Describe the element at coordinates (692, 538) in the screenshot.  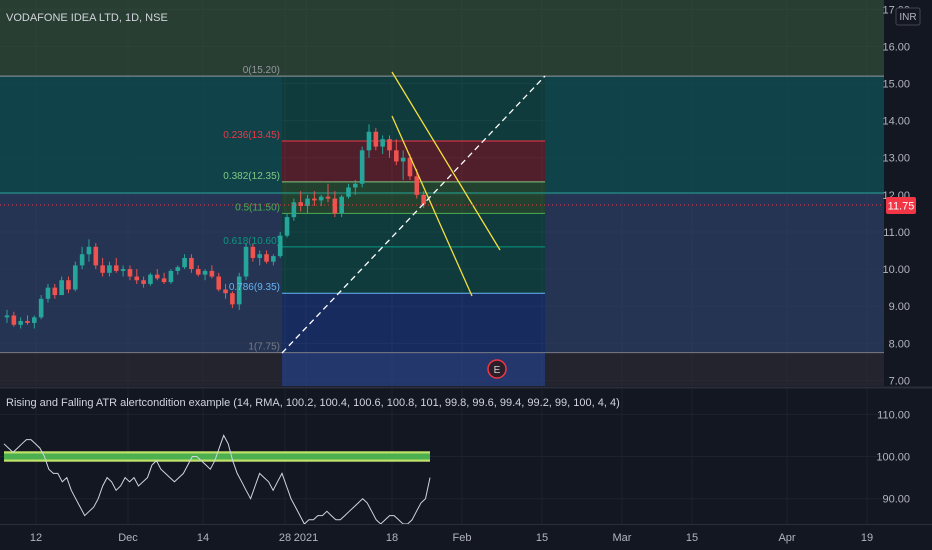
I see `time-tick-label: 15` at that location.